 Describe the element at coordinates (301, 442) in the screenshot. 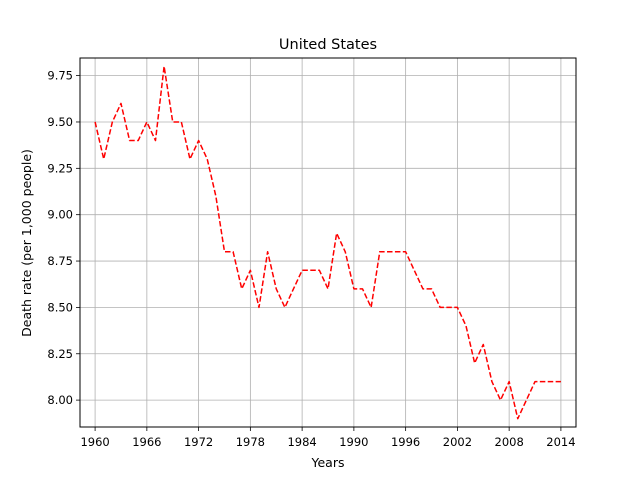

I see `x-tick-label: 1984` at that location.